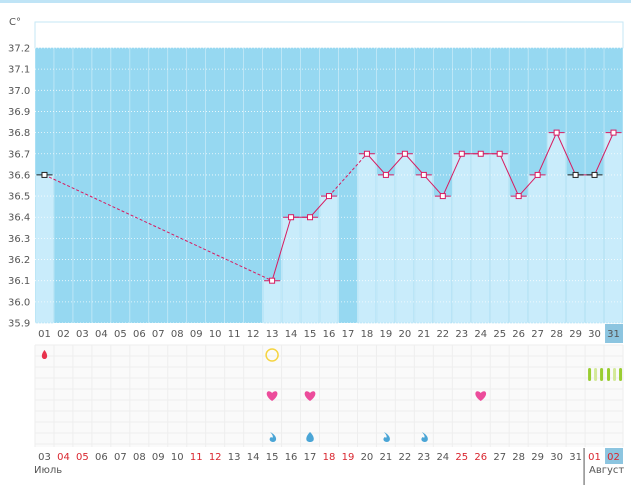  Describe the element at coordinates (19, 260) in the screenshot. I see `y-tick-label: 36.2` at that location.